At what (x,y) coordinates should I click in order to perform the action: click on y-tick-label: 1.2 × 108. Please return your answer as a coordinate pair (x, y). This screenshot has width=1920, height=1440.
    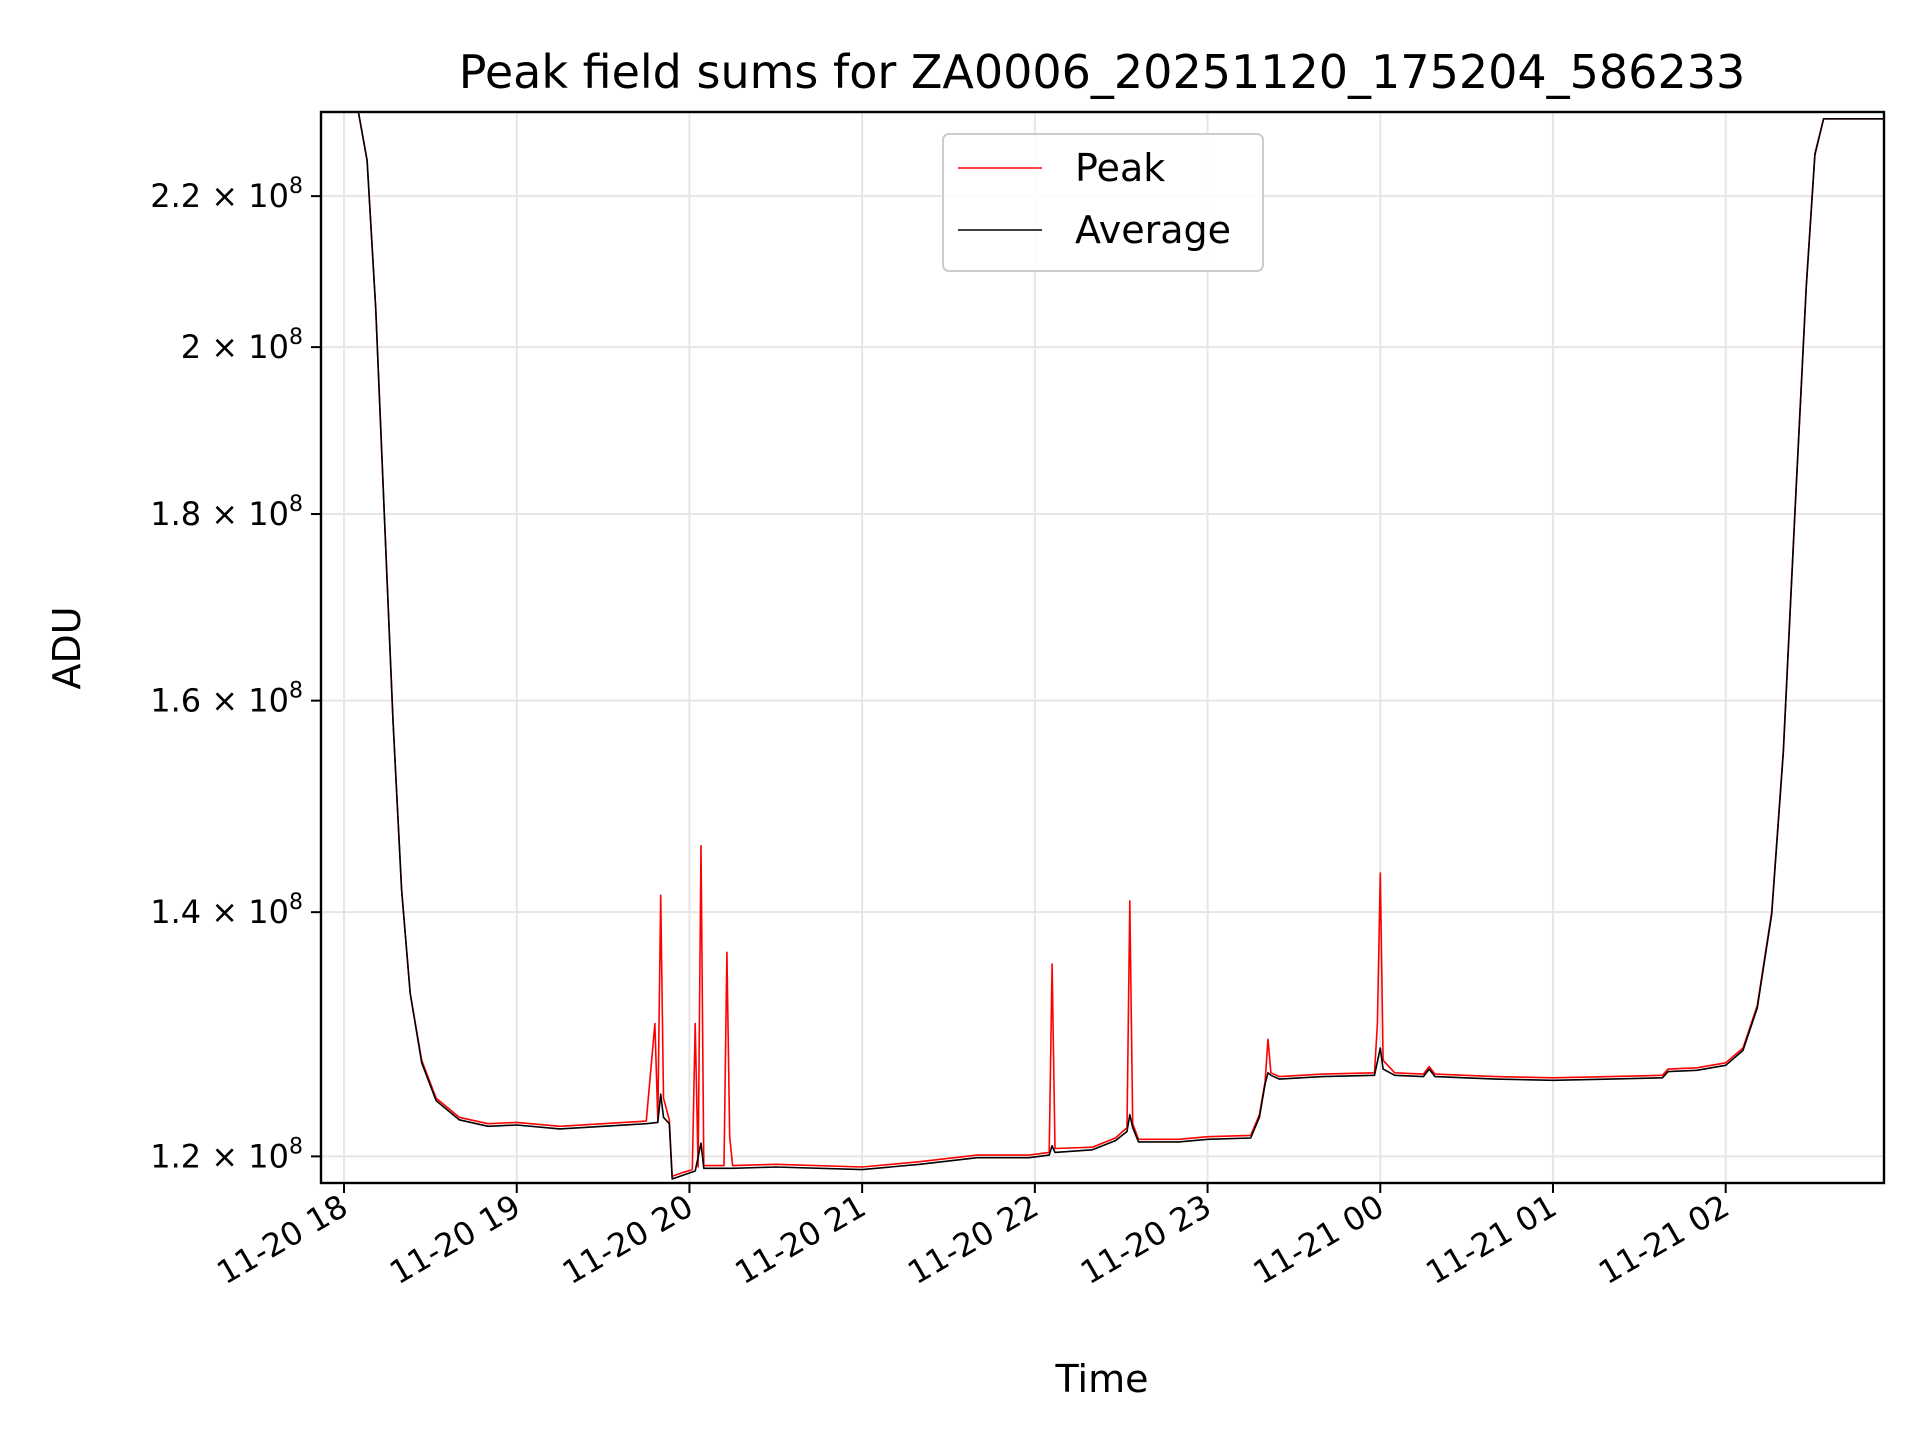
    Looking at the image, I should click on (226, 1154).